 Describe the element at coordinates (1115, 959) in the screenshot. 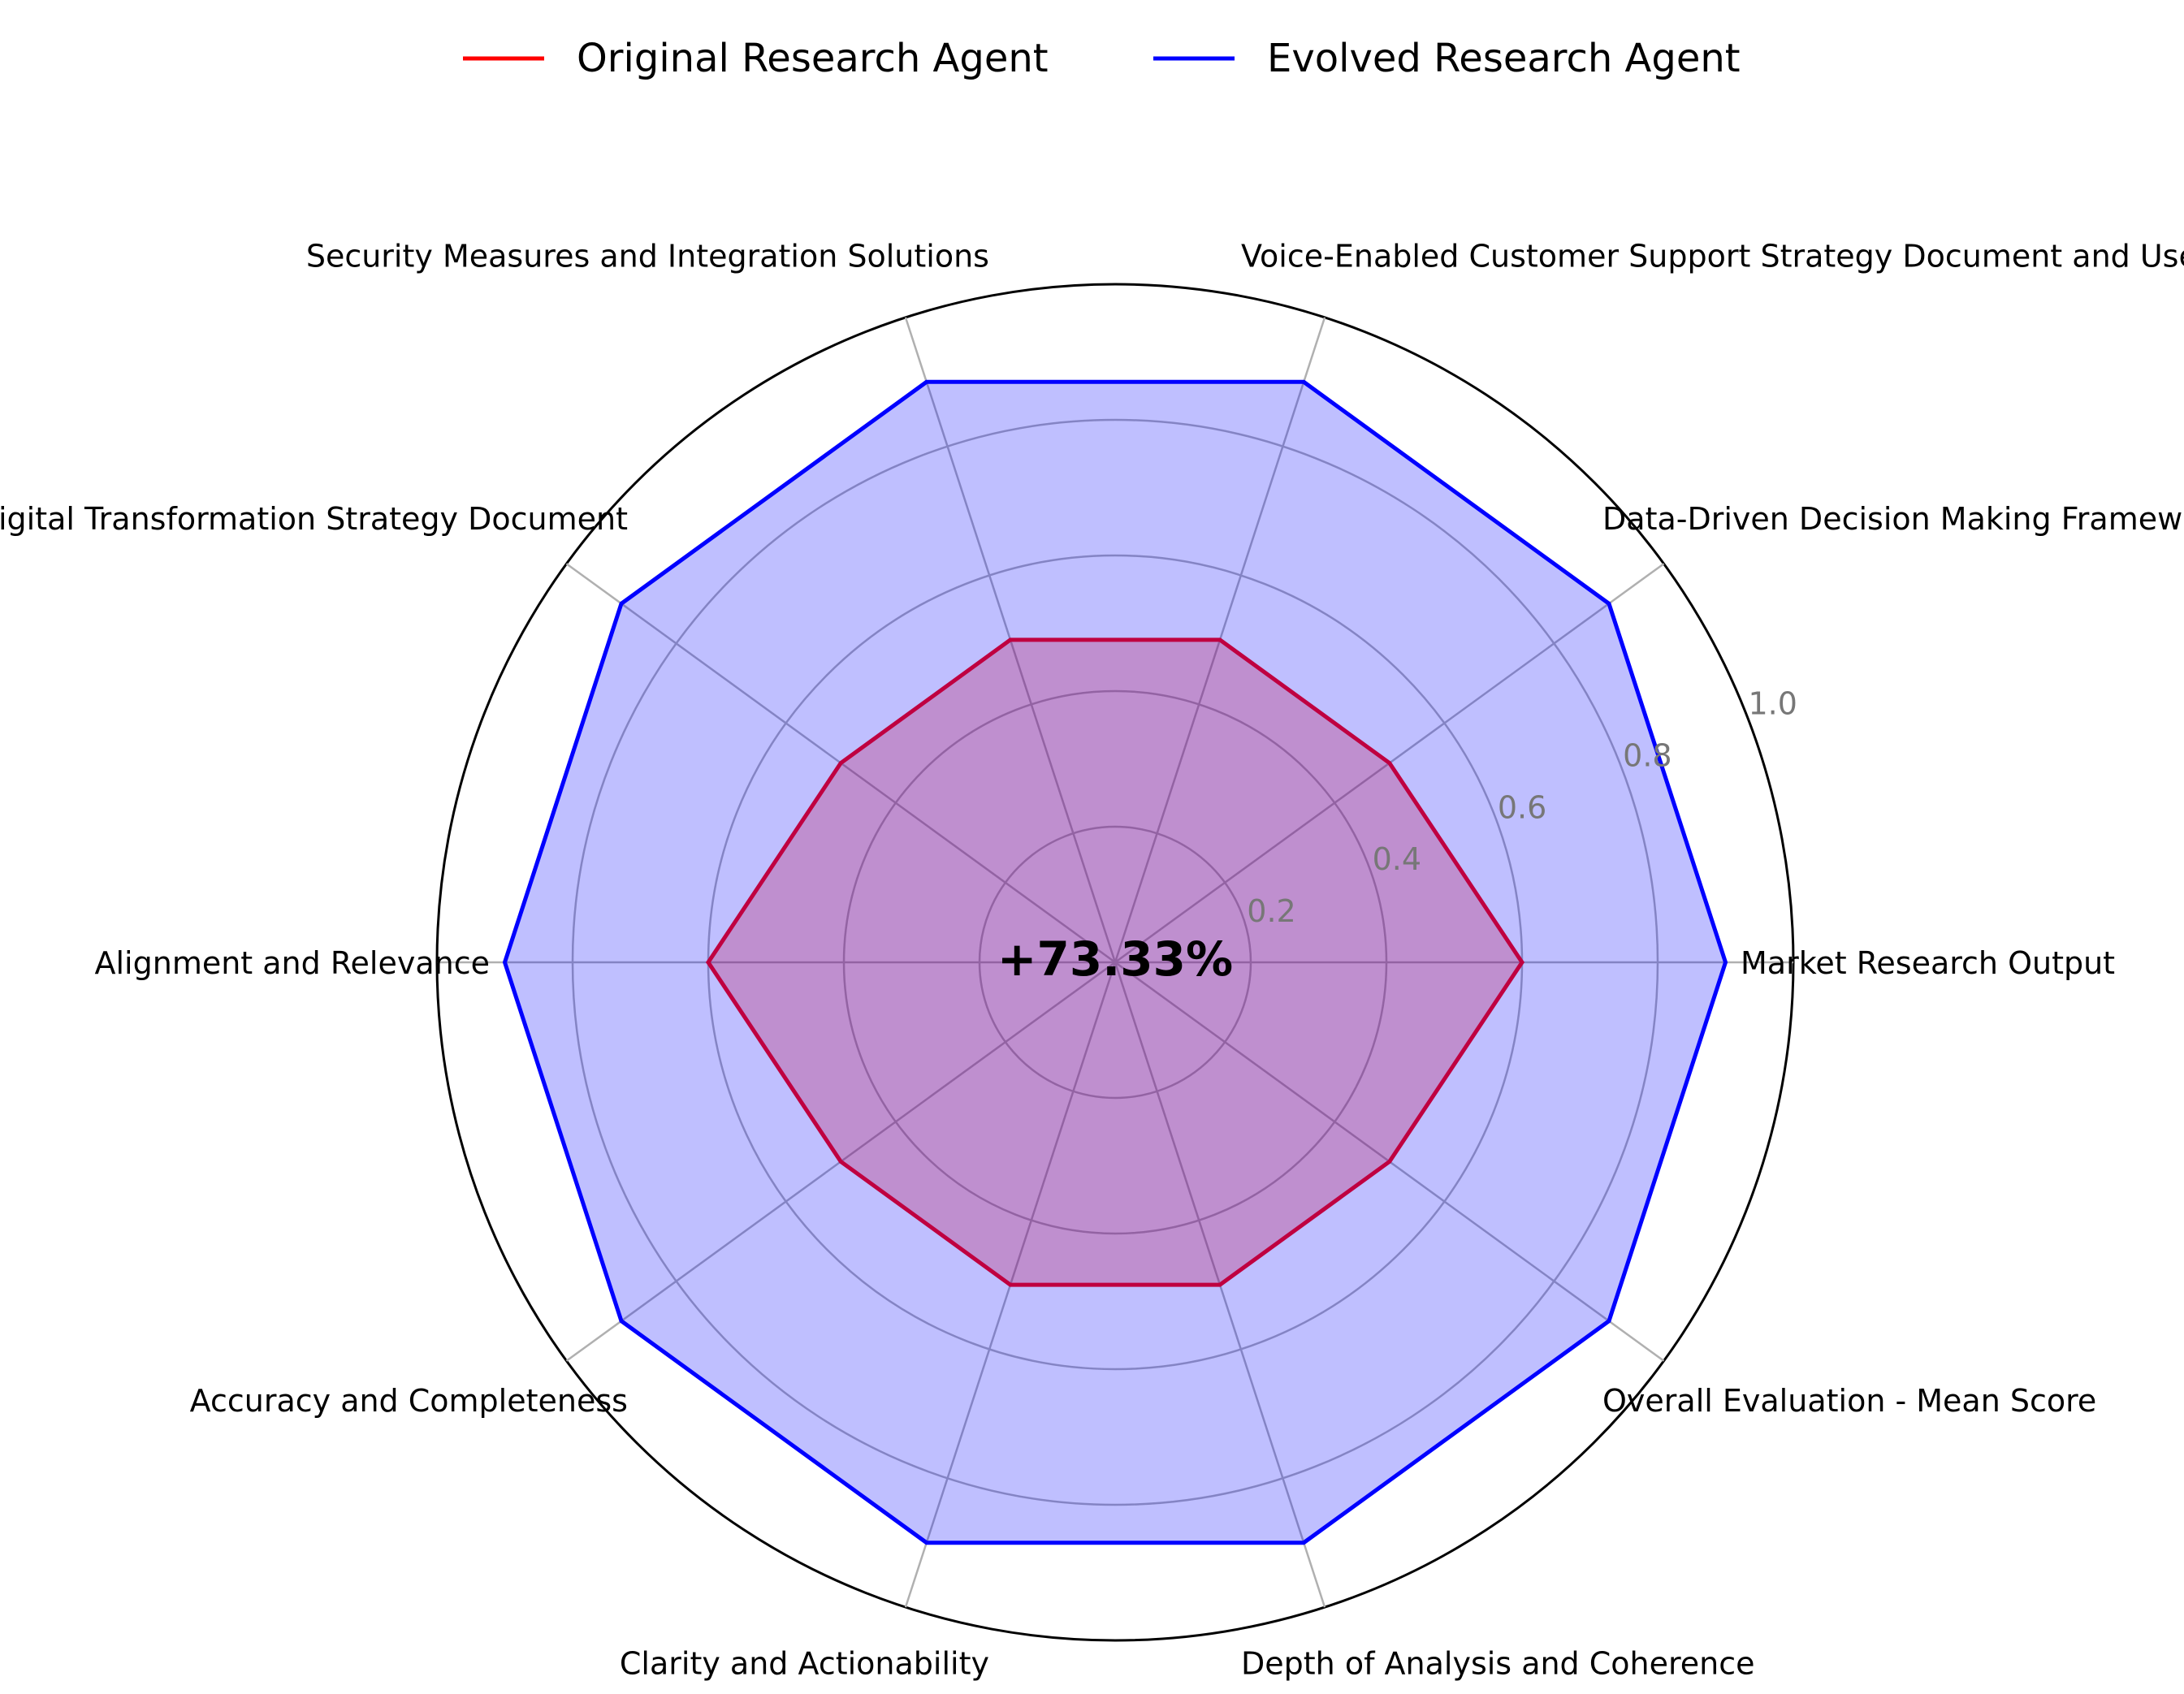

I see `center-annotation: +73.33%` at that location.